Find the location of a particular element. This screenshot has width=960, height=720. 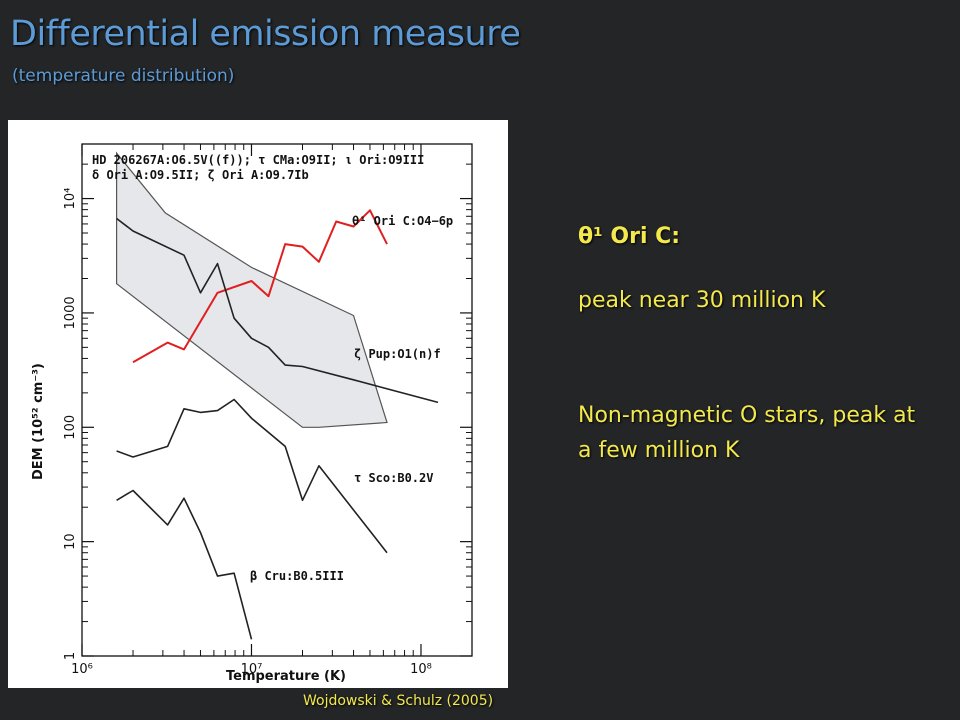

series-label-tau-sco: τ Sco:B0.2V is located at coordinates (393, 478).